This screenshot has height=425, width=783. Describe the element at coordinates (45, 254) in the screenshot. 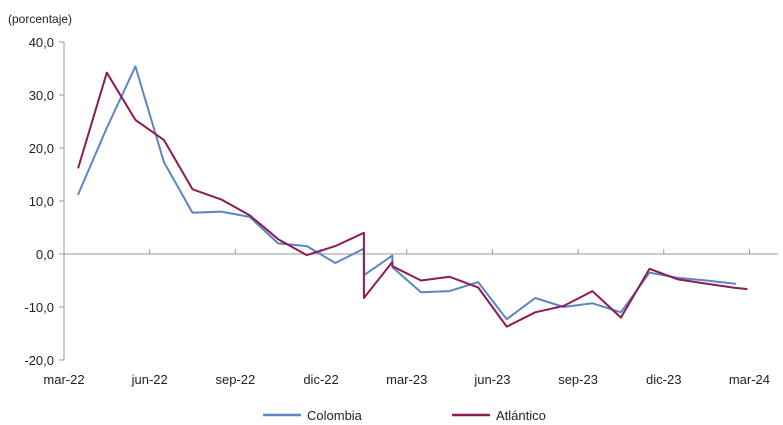

I see `y-tick-label: 0,0` at that location.